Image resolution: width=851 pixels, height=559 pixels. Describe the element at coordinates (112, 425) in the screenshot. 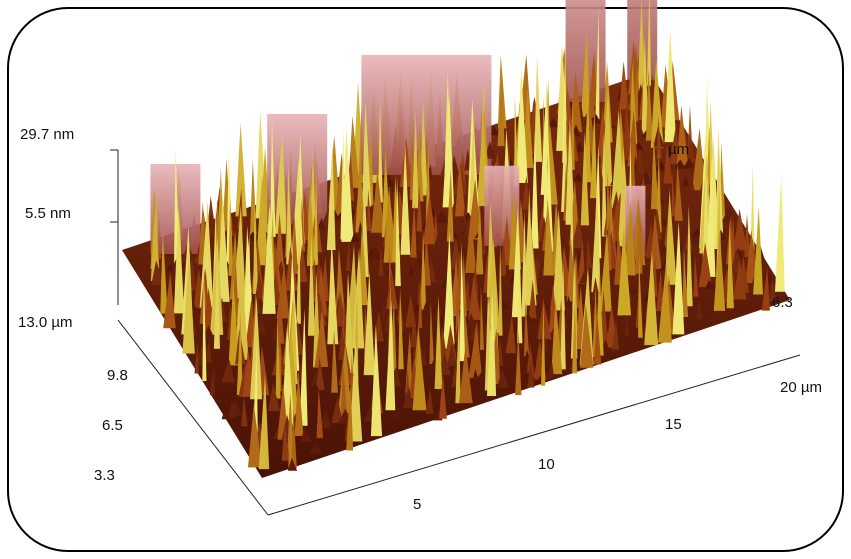

I see `y-tick-label: 6.5` at that location.